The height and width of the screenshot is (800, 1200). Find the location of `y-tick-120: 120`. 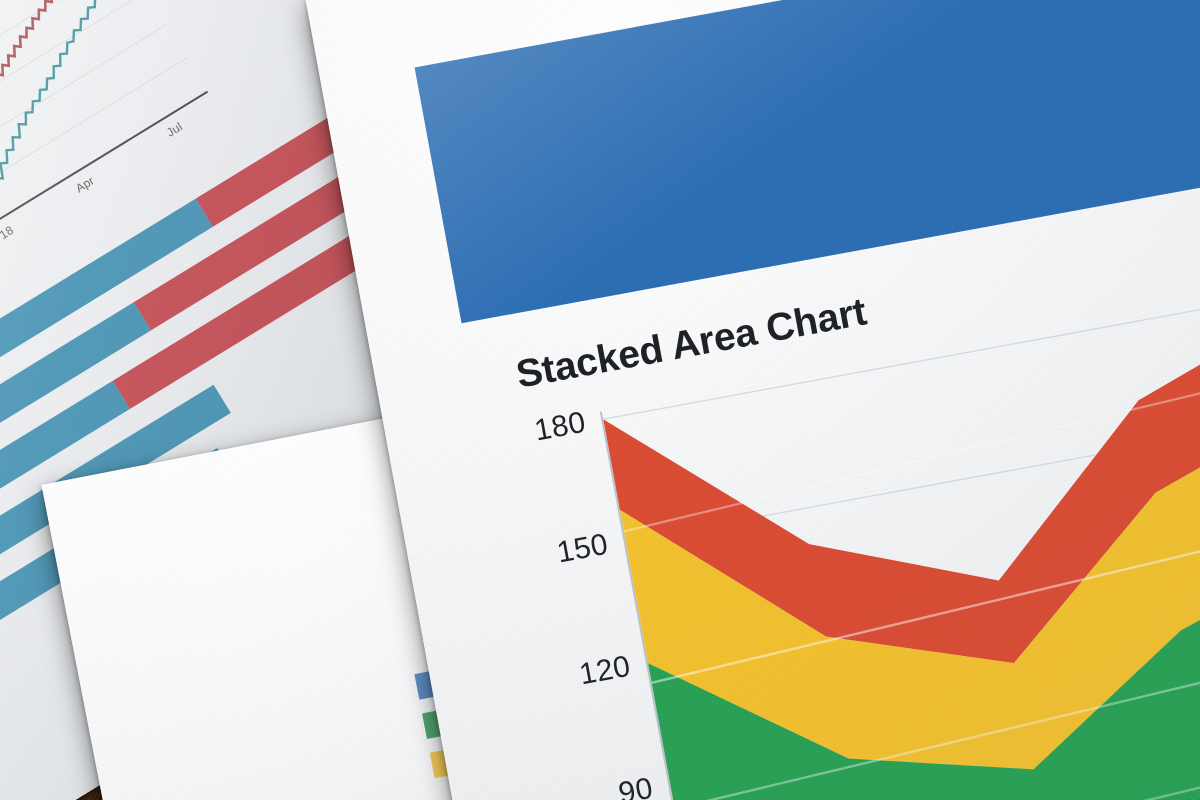

y-tick-120: 120 is located at coordinates (605, 670).